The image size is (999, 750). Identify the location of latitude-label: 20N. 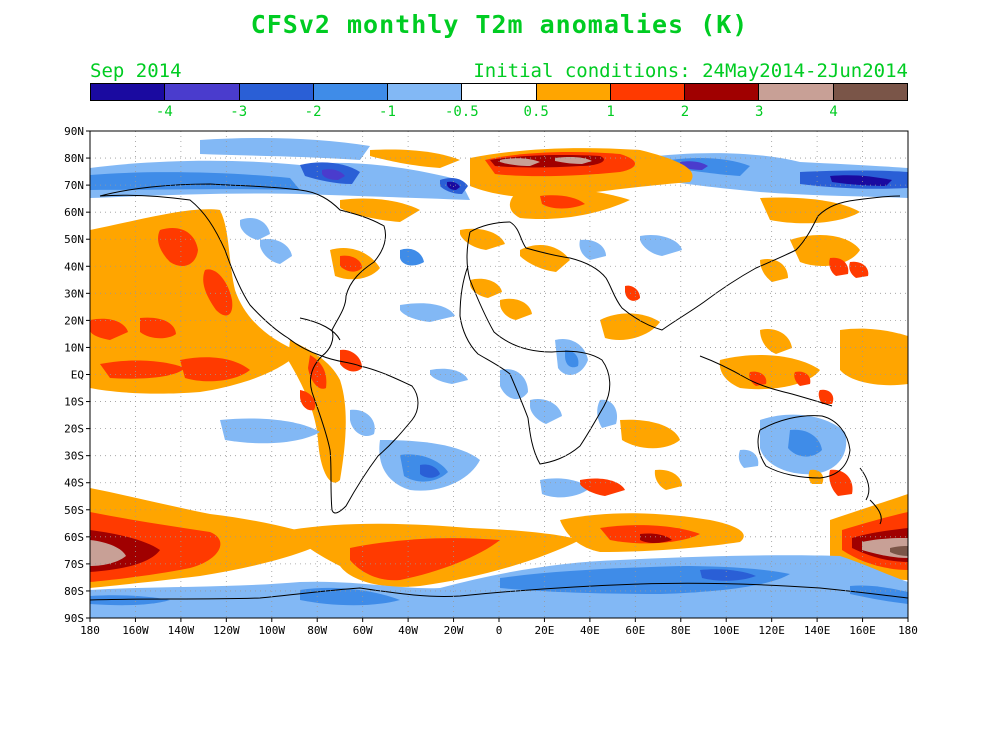
(74, 320).